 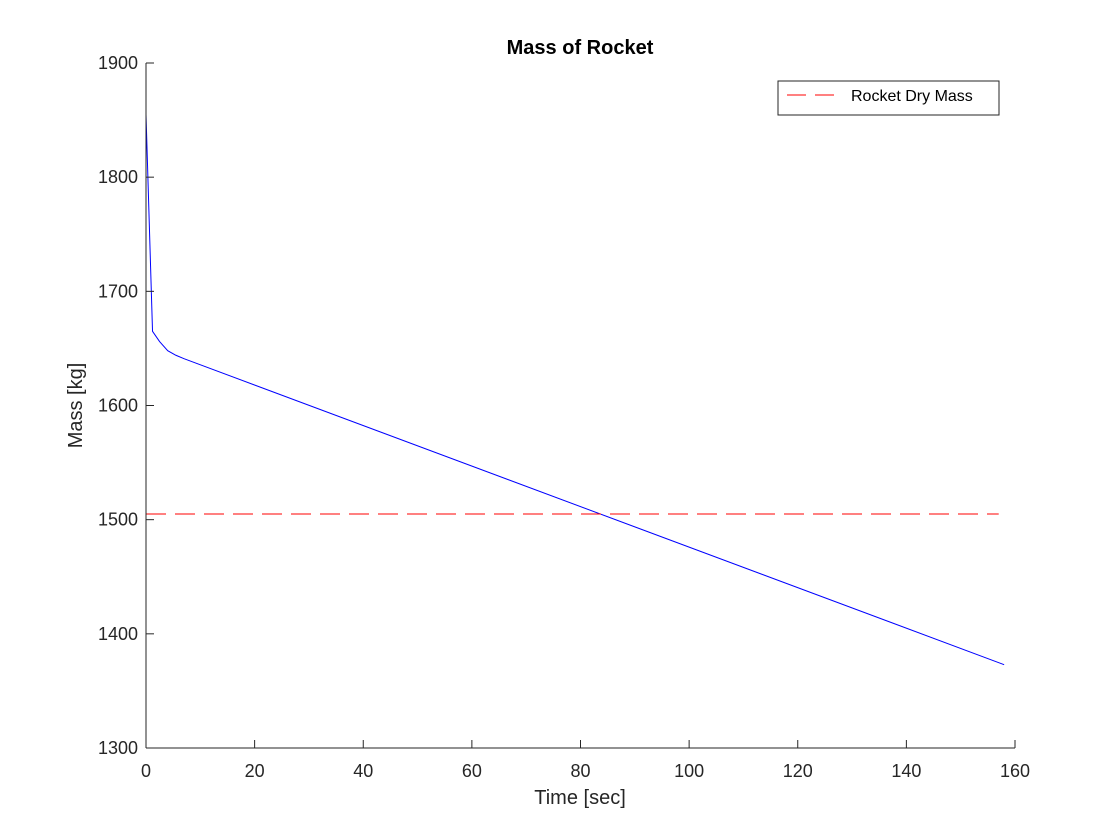 What do you see at coordinates (580, 771) in the screenshot?
I see `x-tick-label: 80` at bounding box center [580, 771].